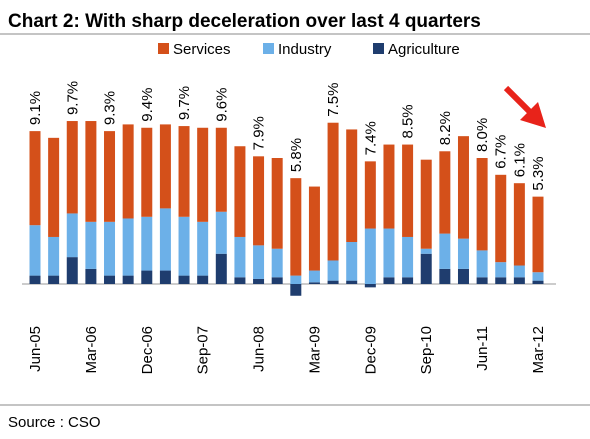 This screenshot has height=439, width=590. What do you see at coordinates (147, 105) in the screenshot?
I see `total-label: 9.4%` at bounding box center [147, 105].